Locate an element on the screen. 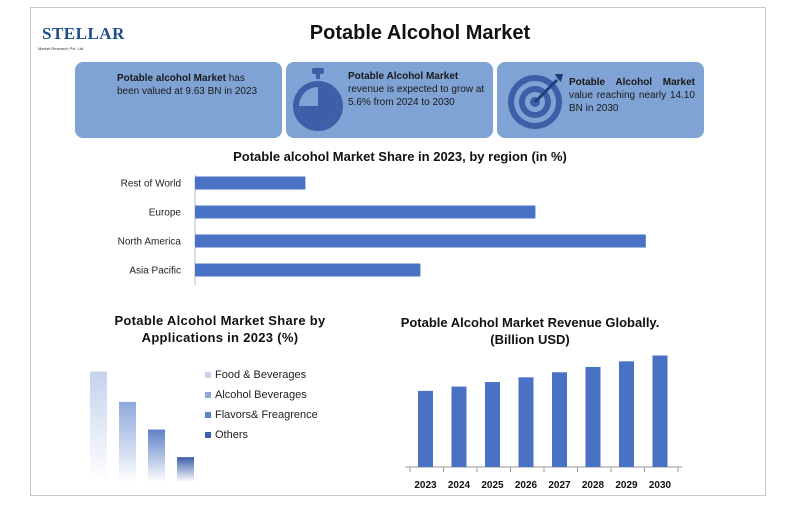 The image size is (800, 508). legend-item: Others is located at coordinates (261, 435).